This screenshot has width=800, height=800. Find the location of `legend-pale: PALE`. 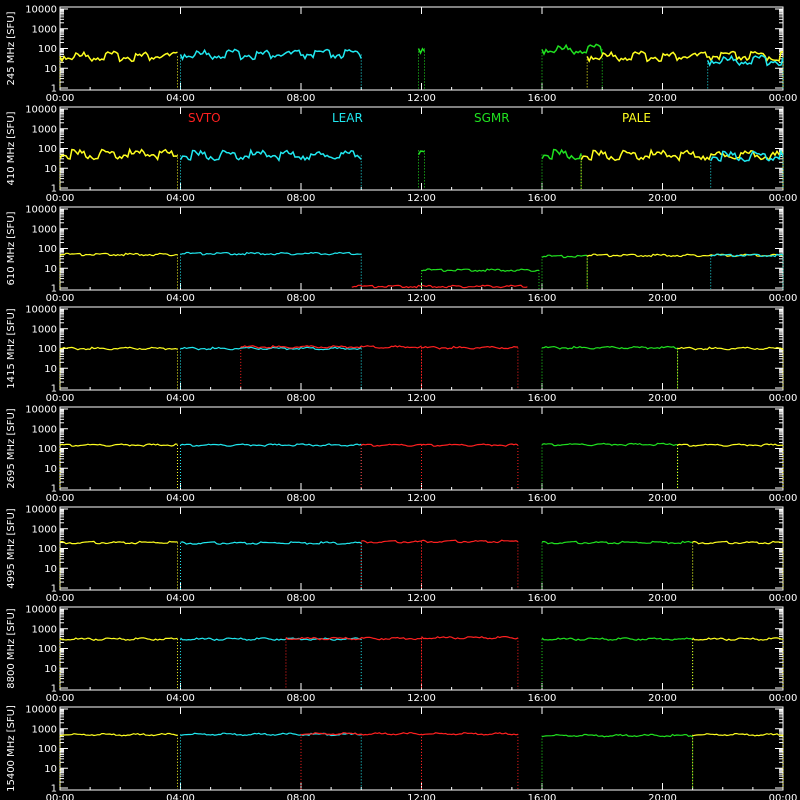

legend-pale: PALE is located at coordinates (636, 118).